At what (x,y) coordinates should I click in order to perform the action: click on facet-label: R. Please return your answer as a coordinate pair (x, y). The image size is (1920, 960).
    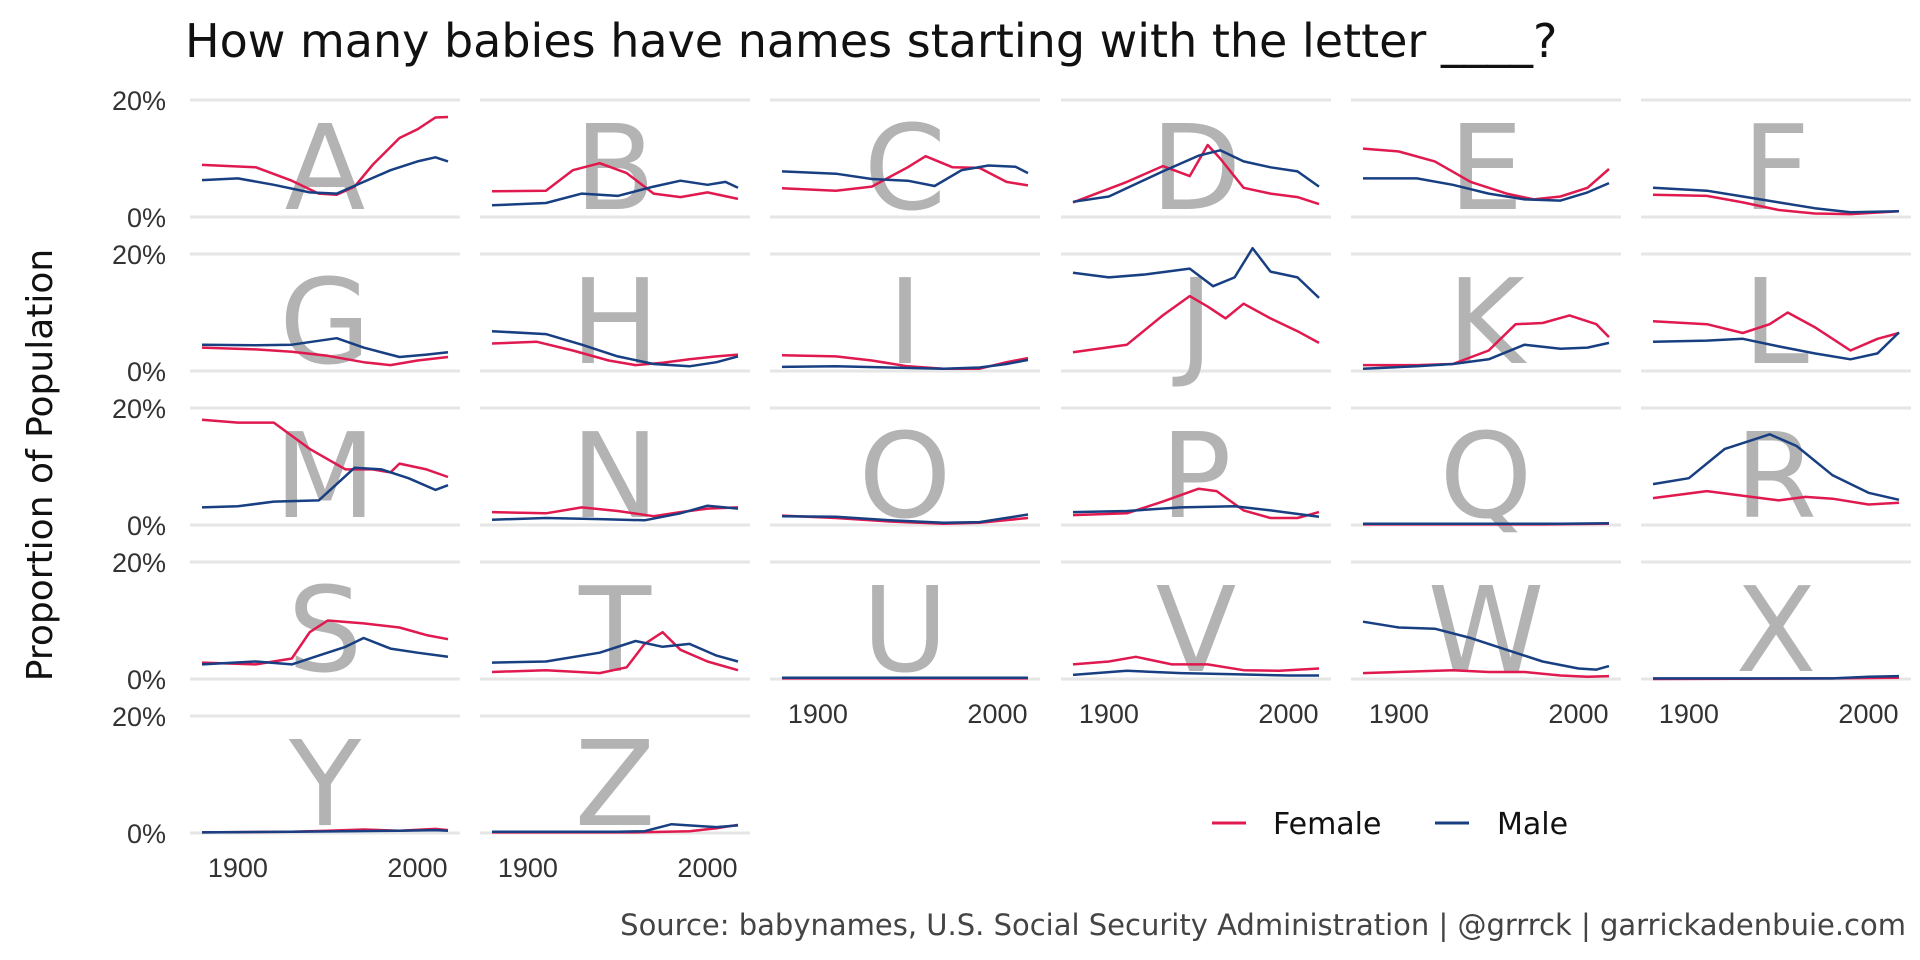
    Looking at the image, I should click on (1776, 476).